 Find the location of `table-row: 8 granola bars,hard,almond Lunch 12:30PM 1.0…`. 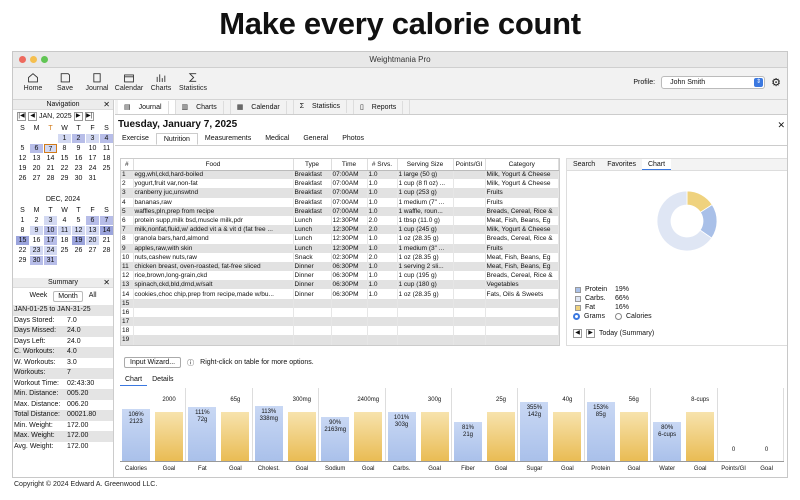

table-row: 8 granola bars,hard,almond Lunch 12:30PM 1.0… is located at coordinates (340, 239).